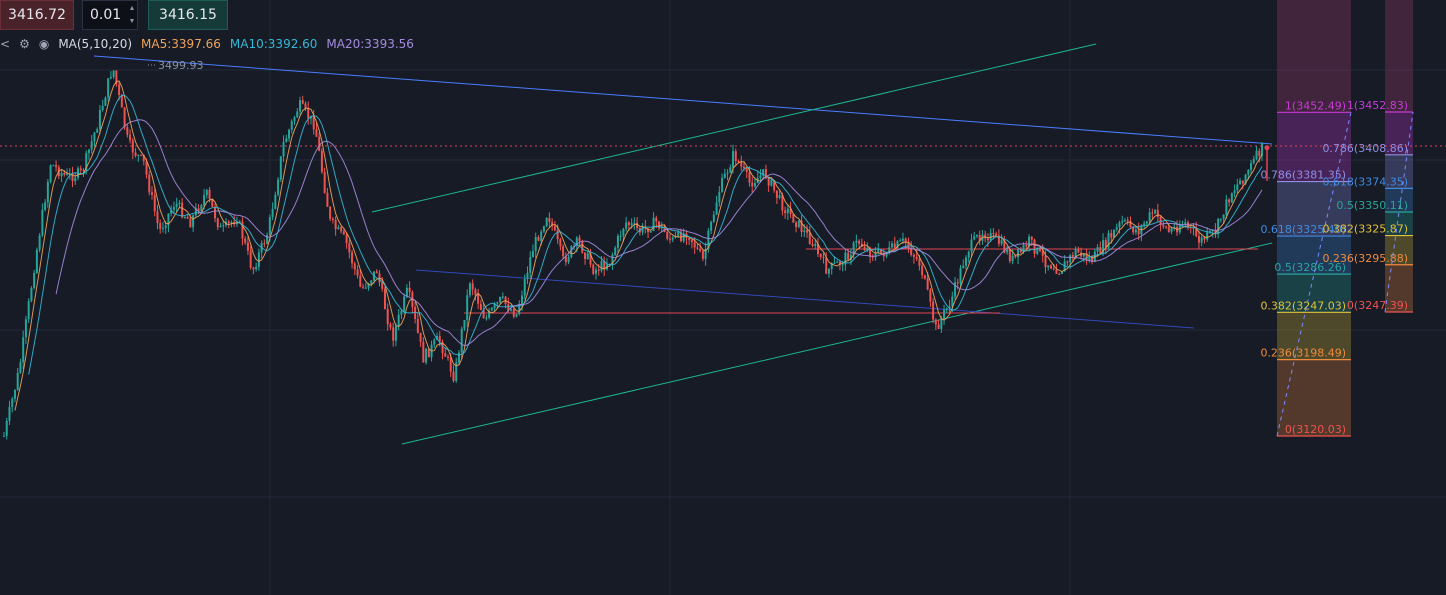  I want to click on ma-indicator-title: MA(5,10,20), so click(95, 44).